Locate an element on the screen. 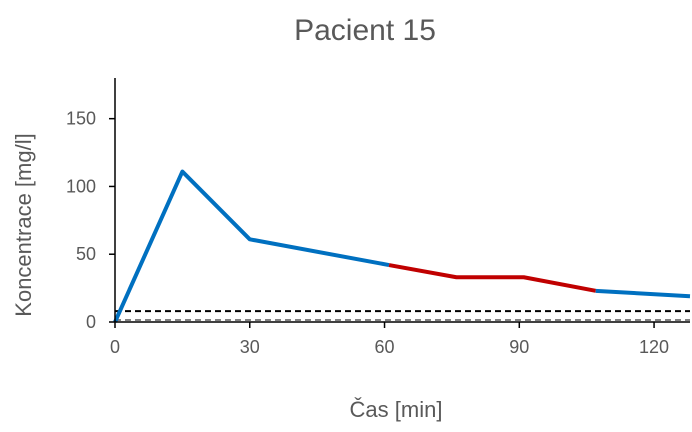 Image resolution: width=692 pixels, height=432 pixels. y-tick-label: 0 is located at coordinates (91, 322).